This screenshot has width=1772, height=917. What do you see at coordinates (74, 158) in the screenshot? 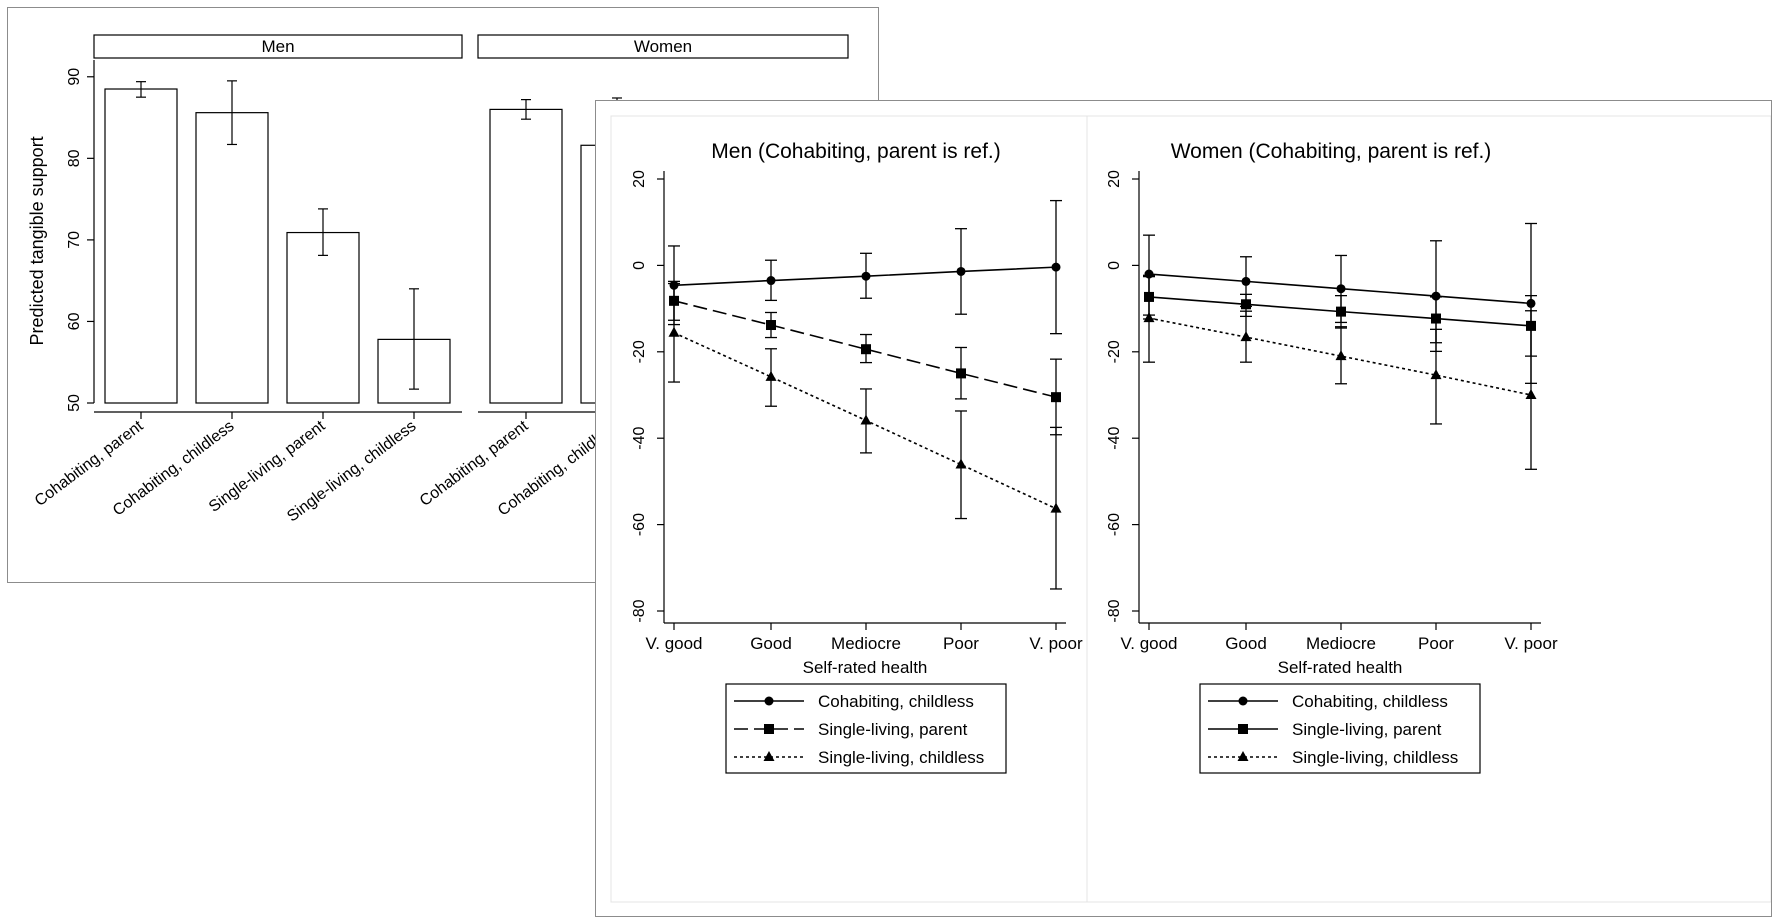
I see `y-tick-label: 80` at bounding box center [74, 158].